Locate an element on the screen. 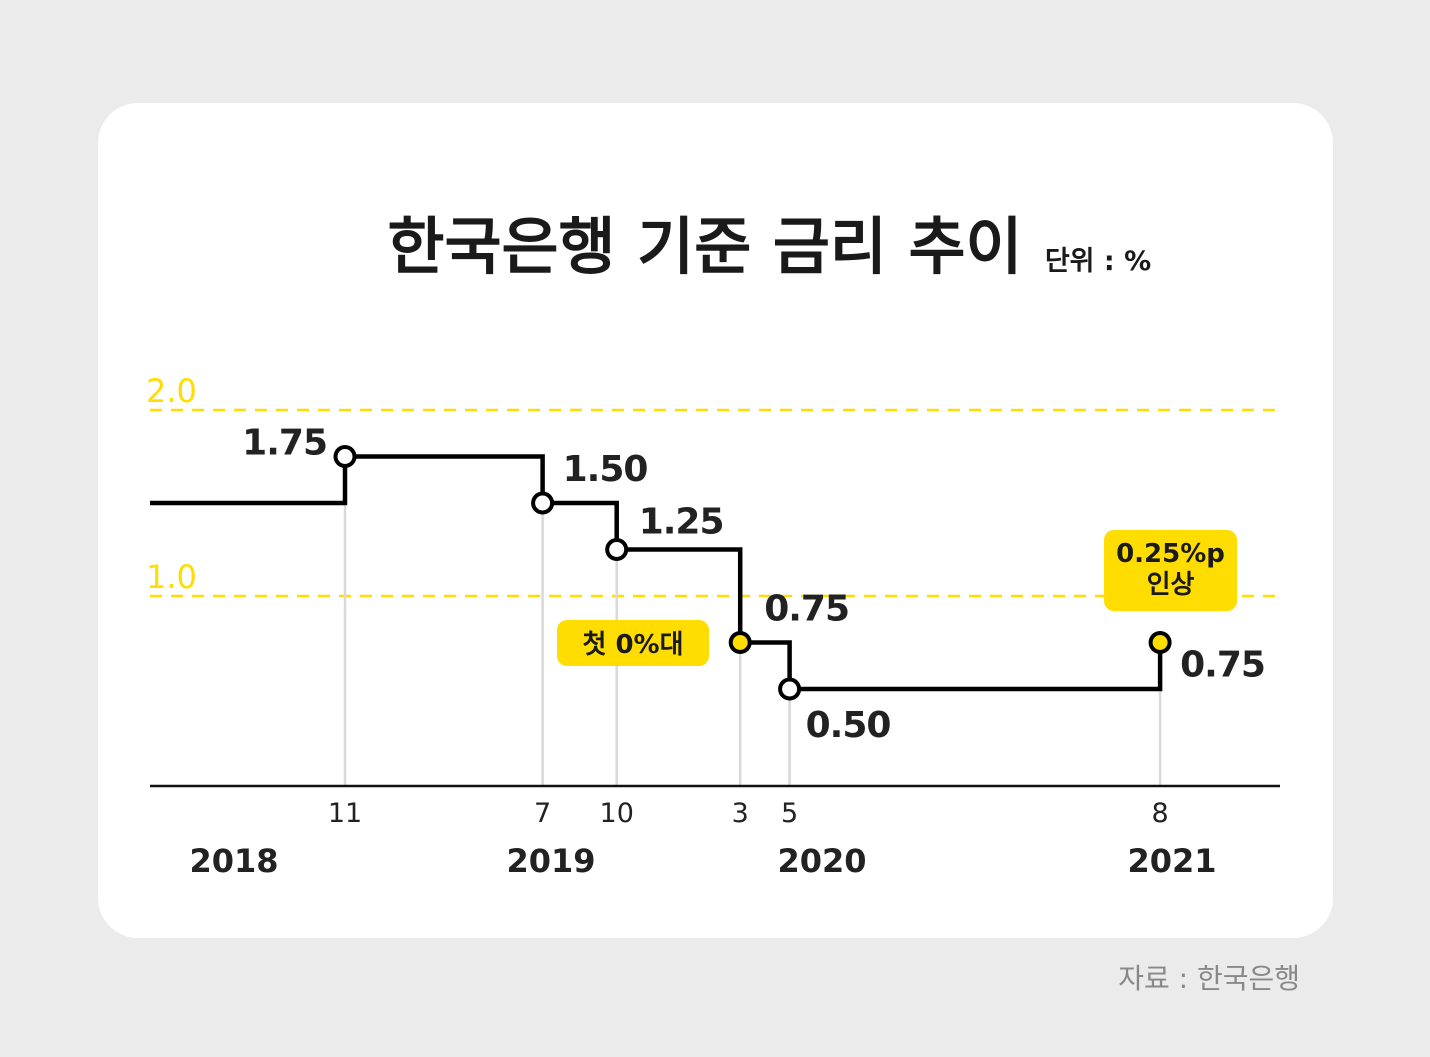 The width and height of the screenshot is (1430, 1057). month-tick-label: 5 is located at coordinates (789, 813).